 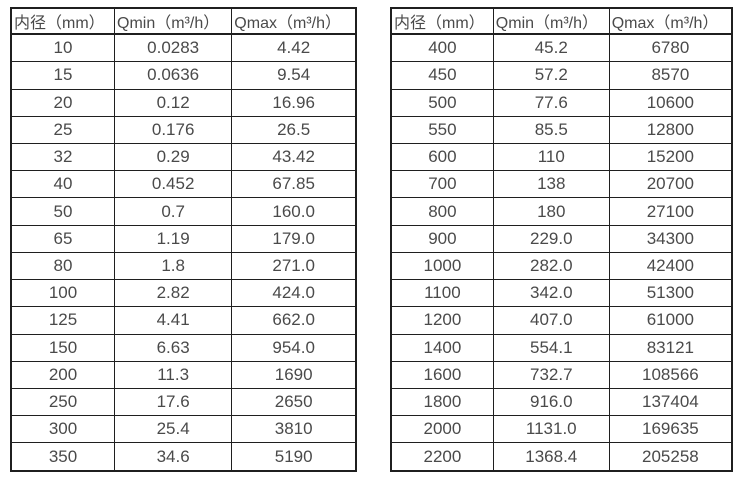 I want to click on table-cell: 1000, so click(x=442, y=266).